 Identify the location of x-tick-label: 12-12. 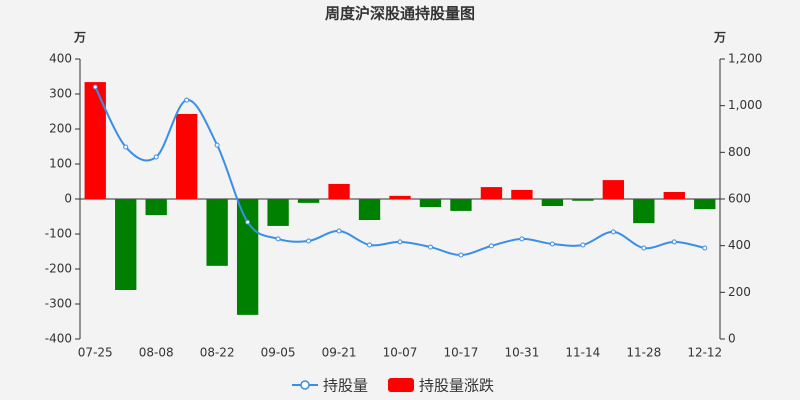
(704, 353).